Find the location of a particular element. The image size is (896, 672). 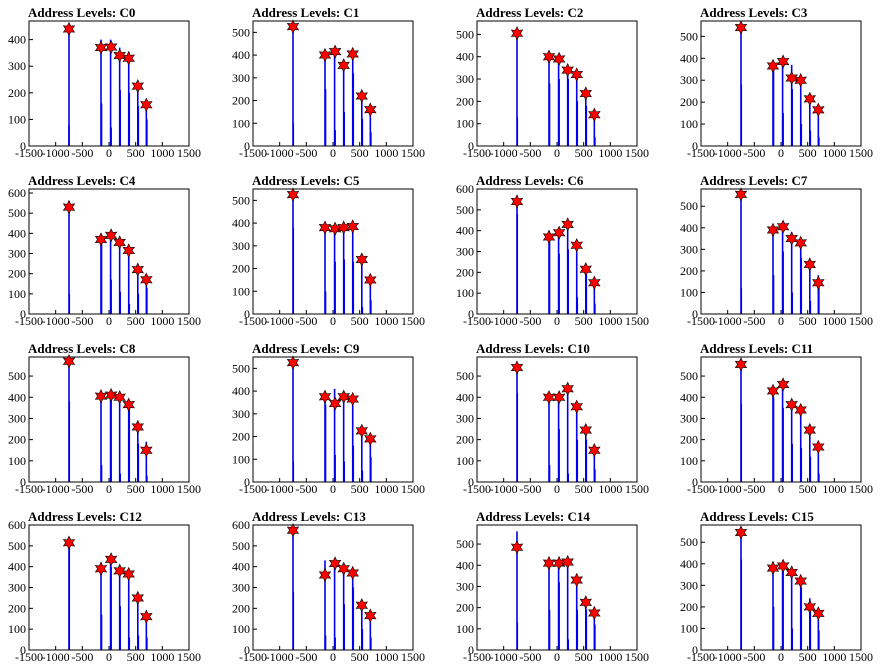

chart-title: Address Levels: C11 is located at coordinates (757, 348).